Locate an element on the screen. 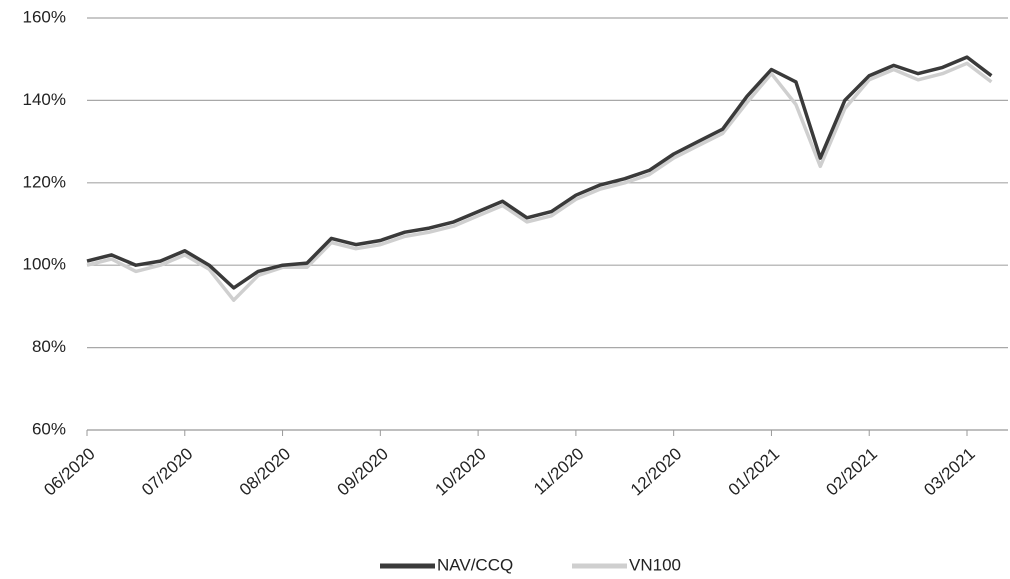  x-tick-label: 03/2021 is located at coordinates (949, 471).